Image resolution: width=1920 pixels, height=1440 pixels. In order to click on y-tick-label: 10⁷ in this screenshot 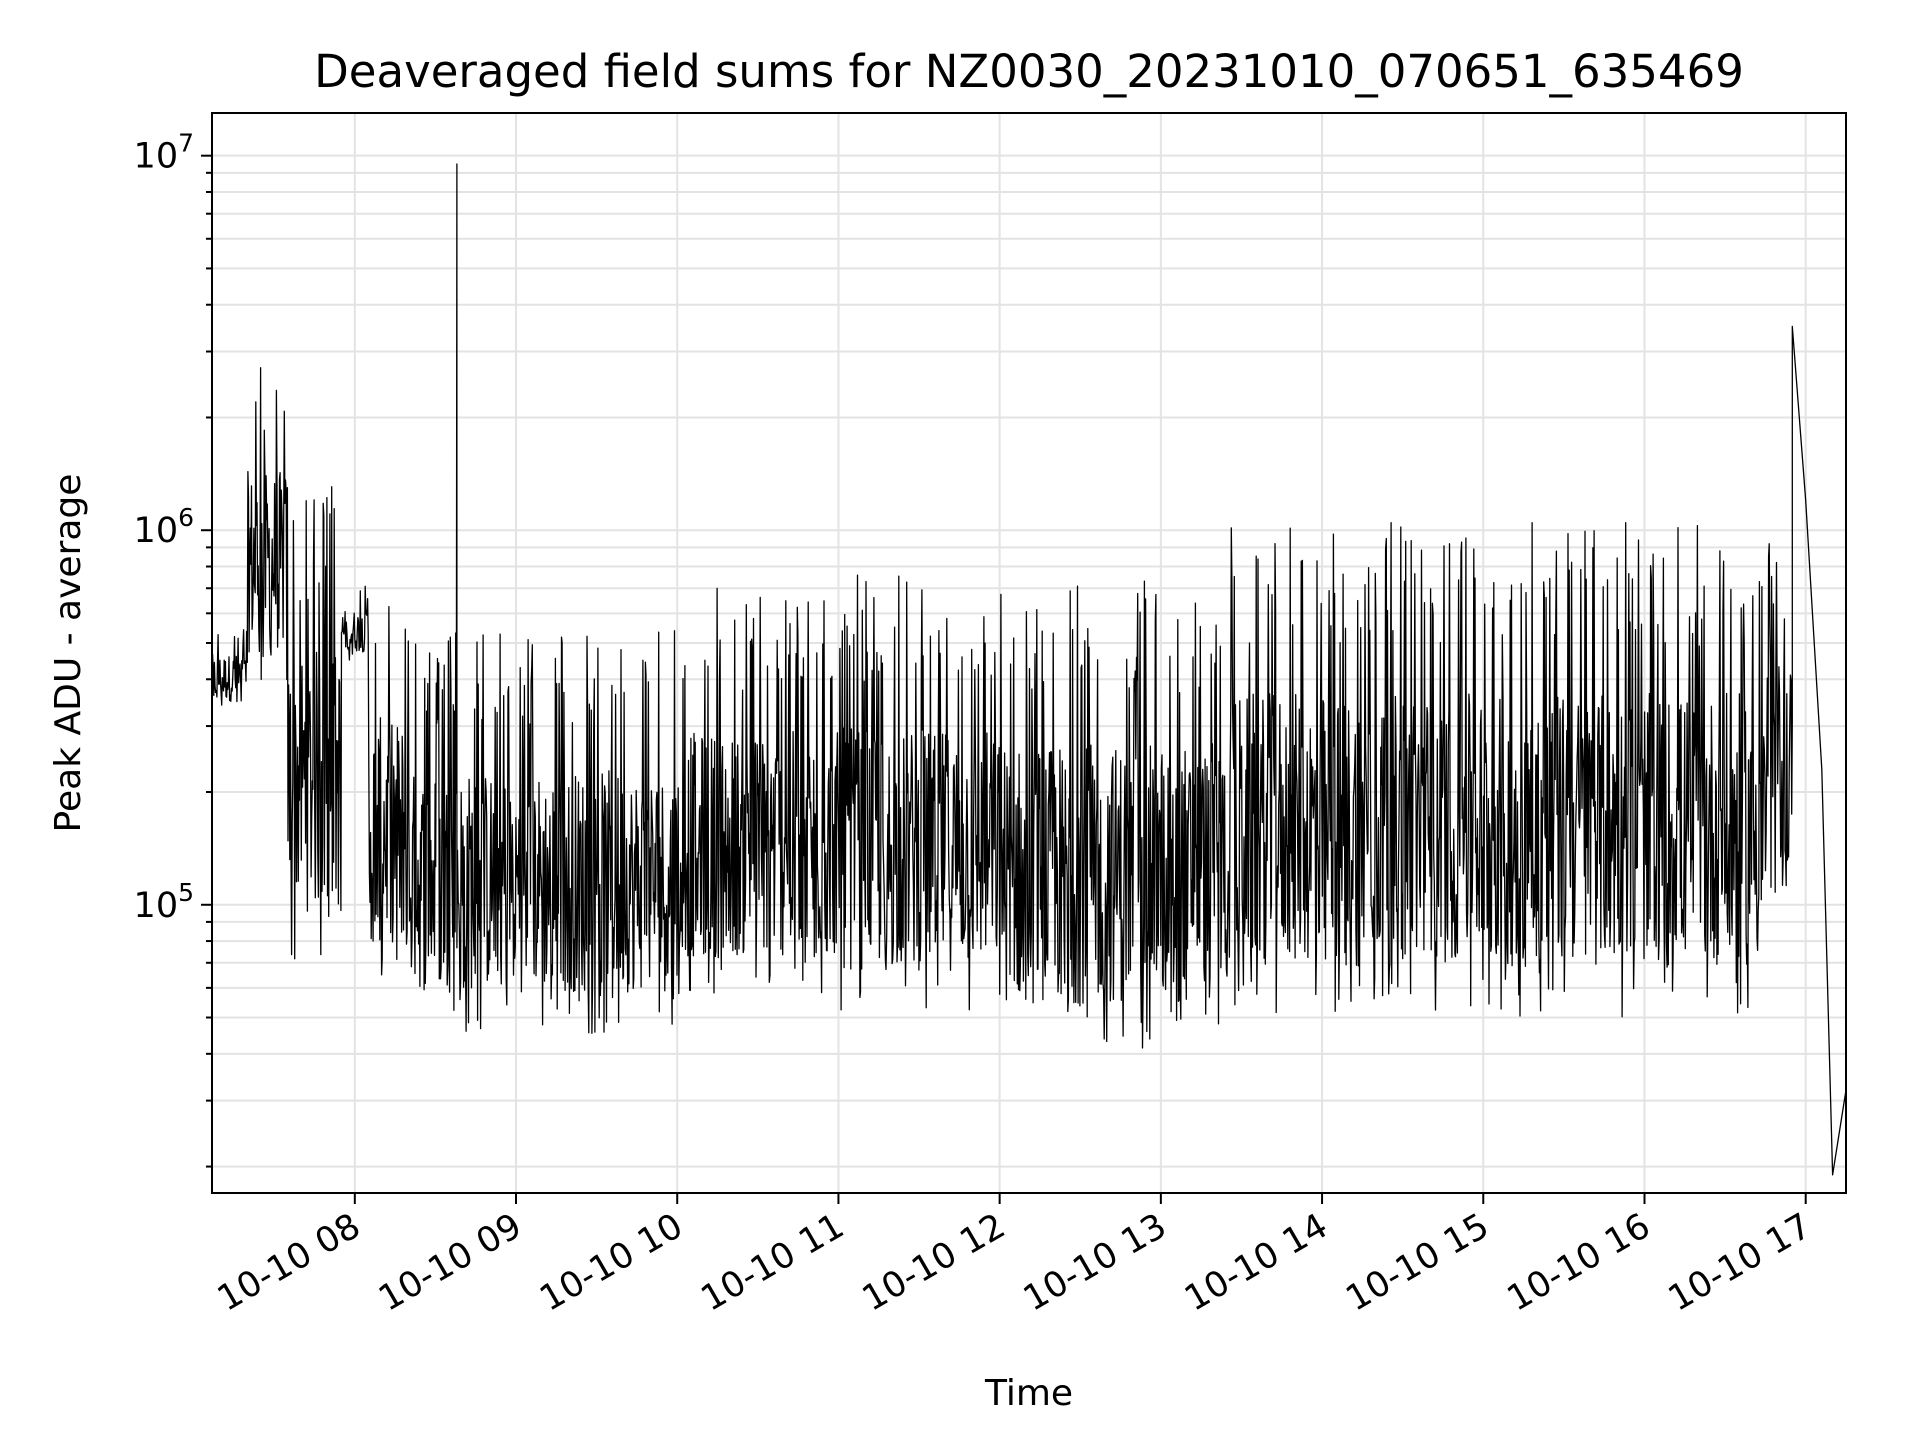, I will do `click(164, 153)`.